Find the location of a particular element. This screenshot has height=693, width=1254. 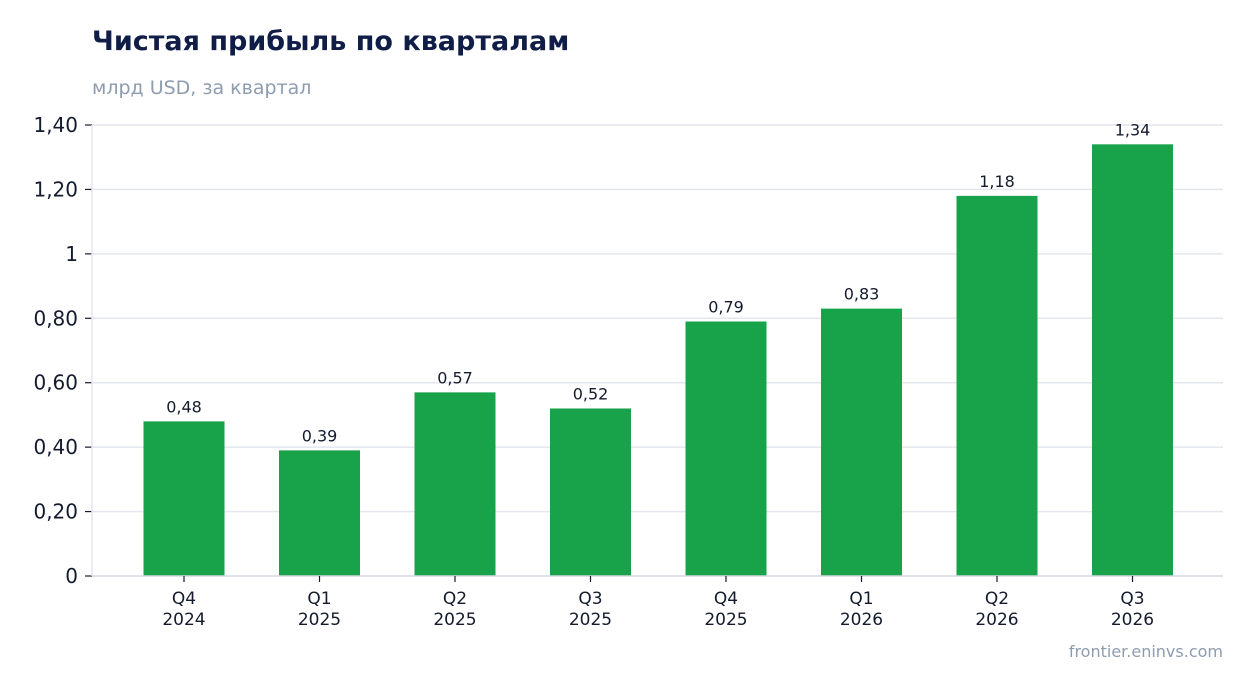

source-credit: frontier.eninvs.com is located at coordinates (1145, 651).